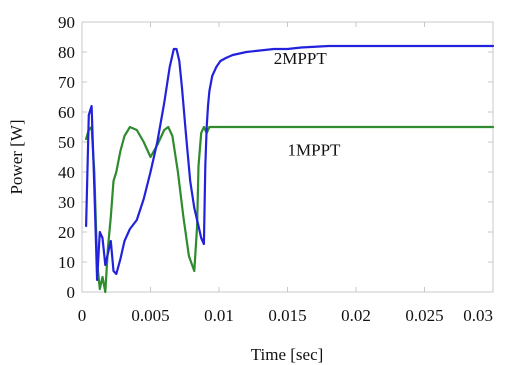 This screenshot has width=515, height=365. Describe the element at coordinates (219, 315) in the screenshot. I see `x-tick-label: 0.01` at that location.